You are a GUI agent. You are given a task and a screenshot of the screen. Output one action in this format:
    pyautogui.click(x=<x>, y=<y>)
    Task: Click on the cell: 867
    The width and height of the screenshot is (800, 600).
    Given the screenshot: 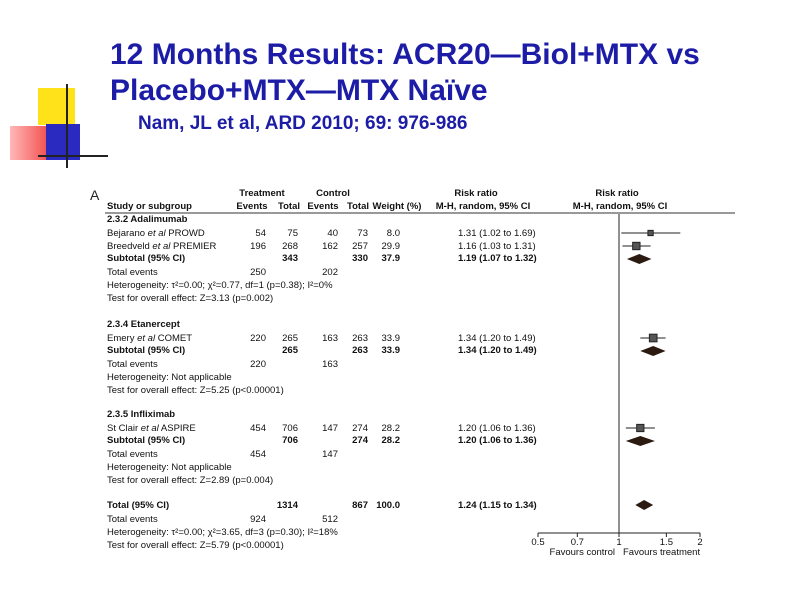 What is the action you would take?
    pyautogui.click(x=360, y=505)
    